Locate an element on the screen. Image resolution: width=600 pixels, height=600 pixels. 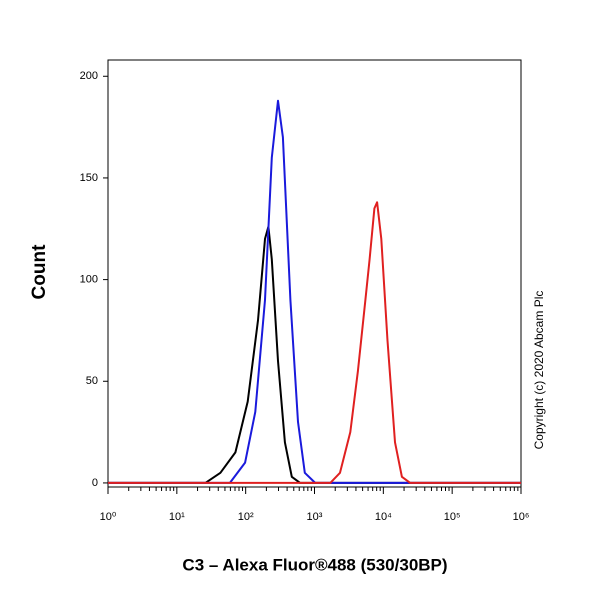
x-tick-label: 10¹ is located at coordinates (177, 517).